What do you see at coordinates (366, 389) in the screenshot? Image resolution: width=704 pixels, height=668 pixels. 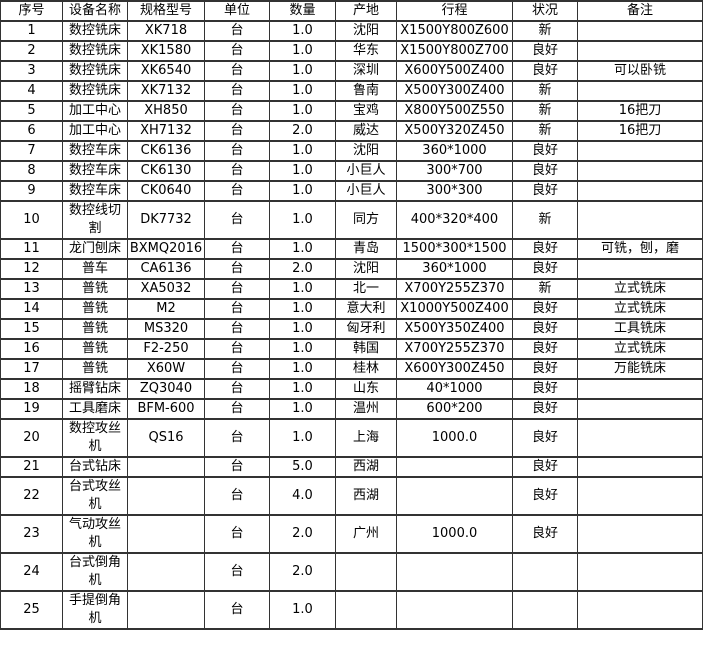 I see `cell-origin: 山东` at bounding box center [366, 389].